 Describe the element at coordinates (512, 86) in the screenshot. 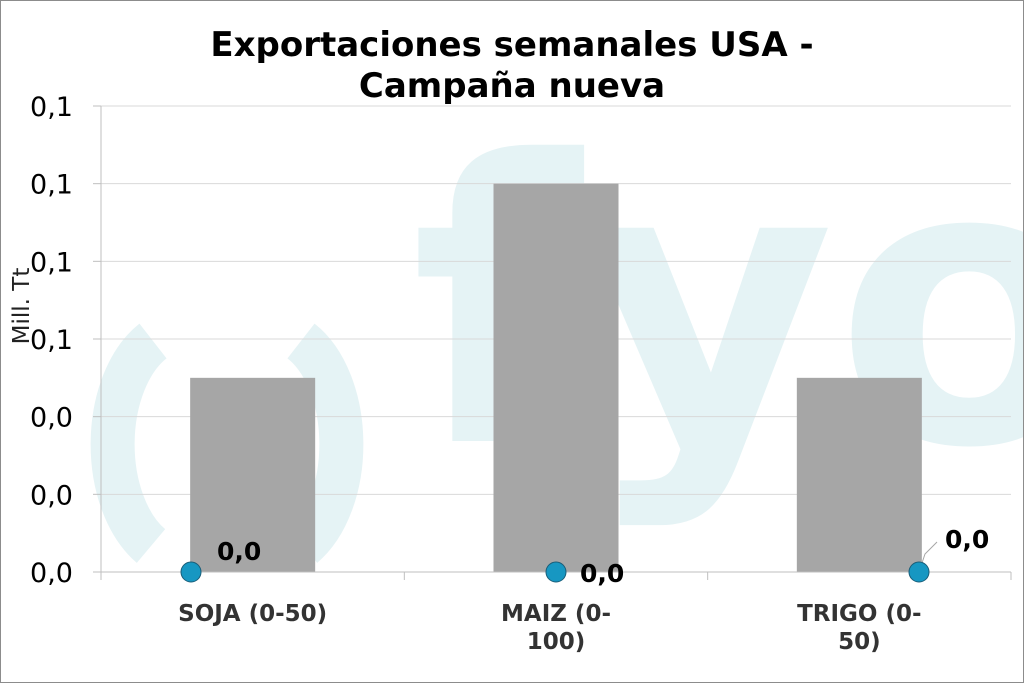

I see `chart-title: Campaña nueva` at that location.